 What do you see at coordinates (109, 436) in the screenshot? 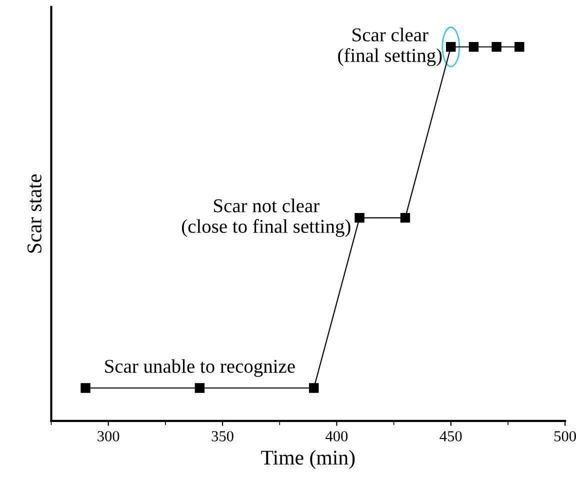
I see `x-tick-label: 300` at bounding box center [109, 436].